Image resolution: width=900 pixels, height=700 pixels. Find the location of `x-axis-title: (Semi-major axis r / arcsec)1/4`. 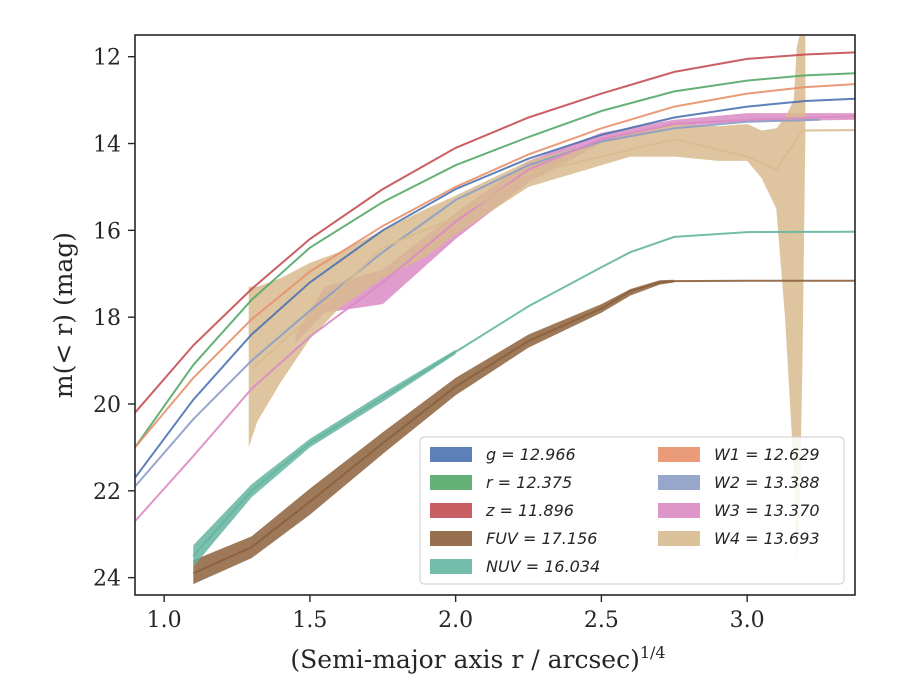

x-axis-title: (Semi-major axis r / arcsec)1/4 is located at coordinates (477, 658).